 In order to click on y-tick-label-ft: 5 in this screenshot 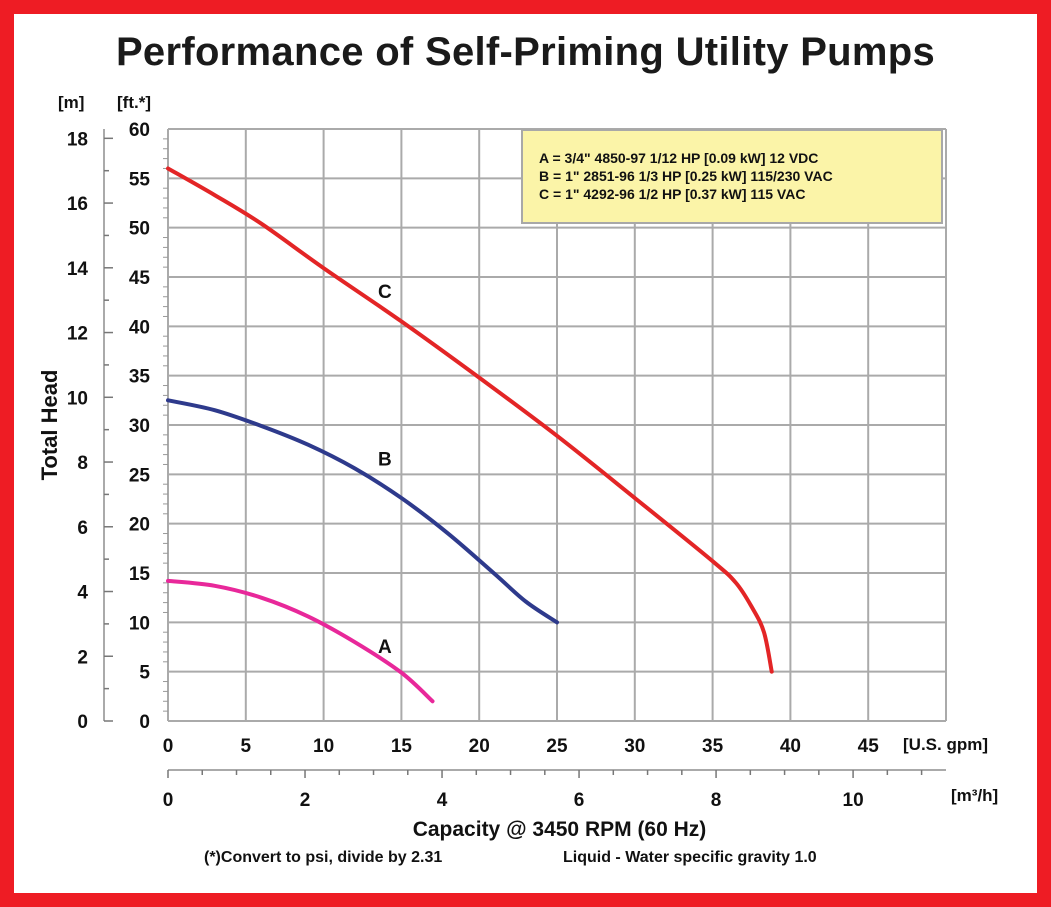, I will do `click(144, 673)`.